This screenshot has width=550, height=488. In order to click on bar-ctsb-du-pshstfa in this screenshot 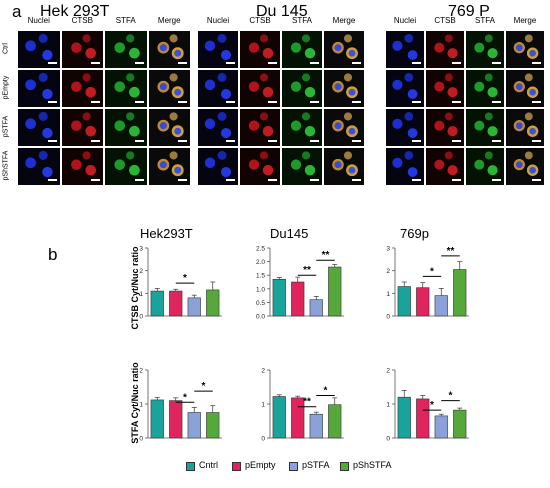, I will do `click(335, 291)`.